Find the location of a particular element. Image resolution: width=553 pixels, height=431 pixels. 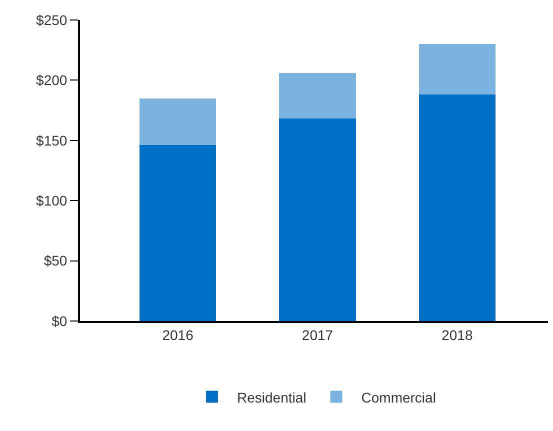

y-tick-label: $100 is located at coordinates (52, 200).